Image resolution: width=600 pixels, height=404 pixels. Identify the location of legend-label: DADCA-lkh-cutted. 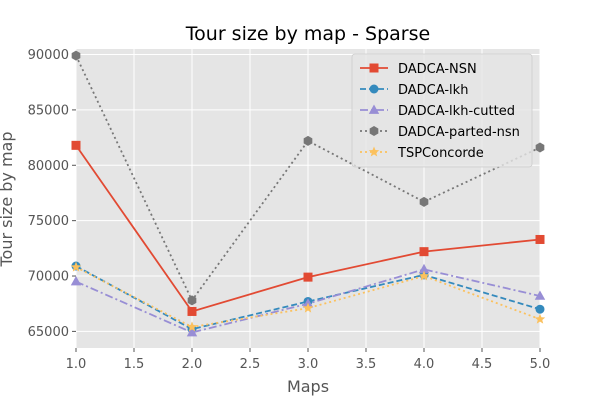
(456, 111).